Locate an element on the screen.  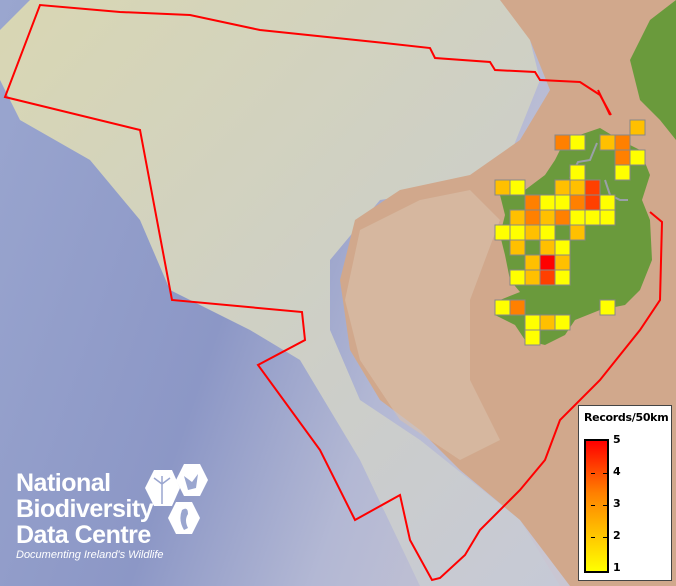
shelf-mid is located at coordinates (422, 325).